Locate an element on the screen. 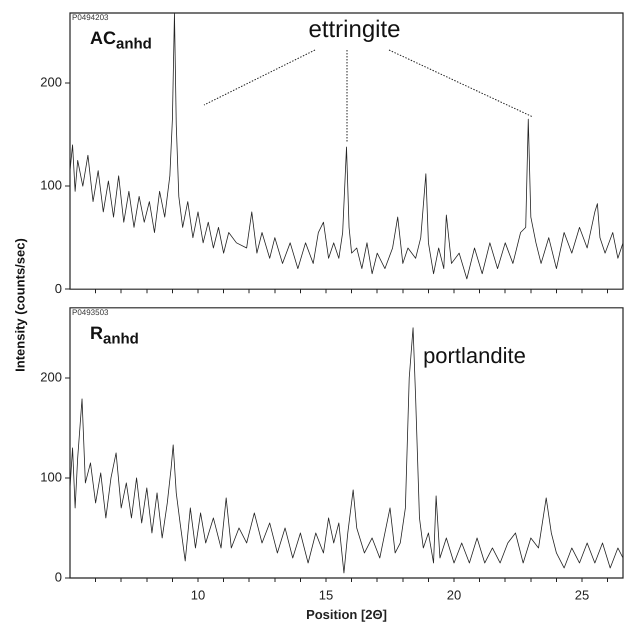 The width and height of the screenshot is (624, 627). annotation: portlandite is located at coordinates (474, 355).